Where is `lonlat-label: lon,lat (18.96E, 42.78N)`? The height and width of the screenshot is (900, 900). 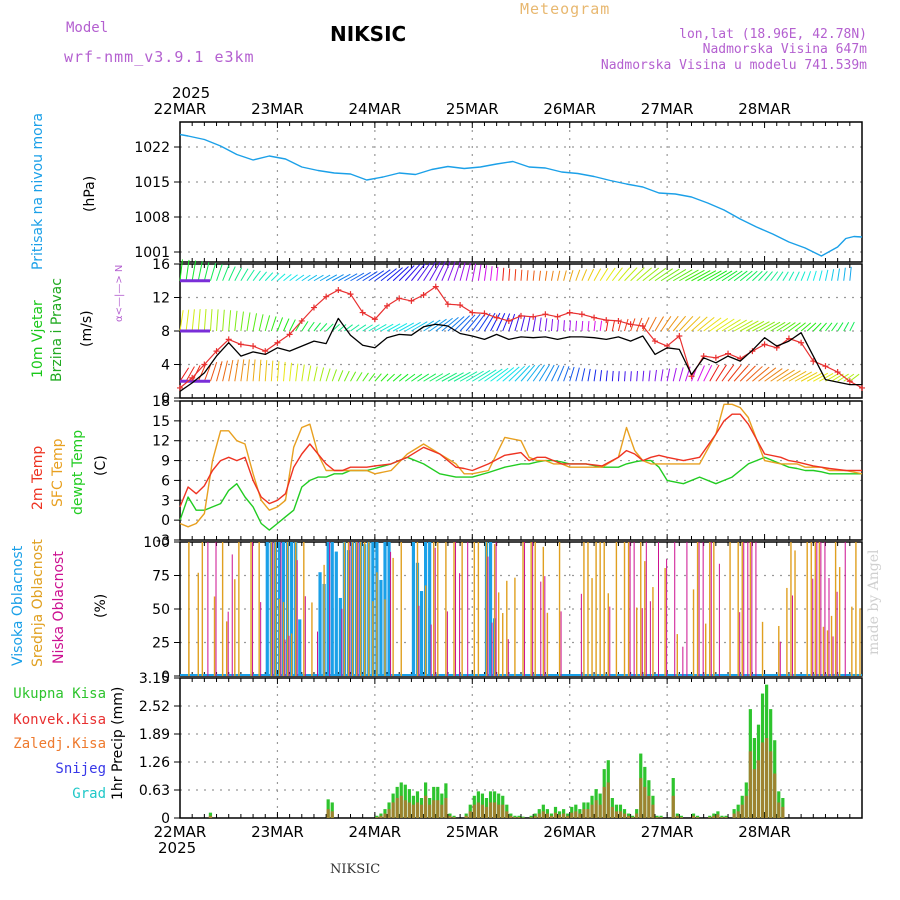 lonlat-label: lon,lat (18.96E, 42.78N) is located at coordinates (773, 34).